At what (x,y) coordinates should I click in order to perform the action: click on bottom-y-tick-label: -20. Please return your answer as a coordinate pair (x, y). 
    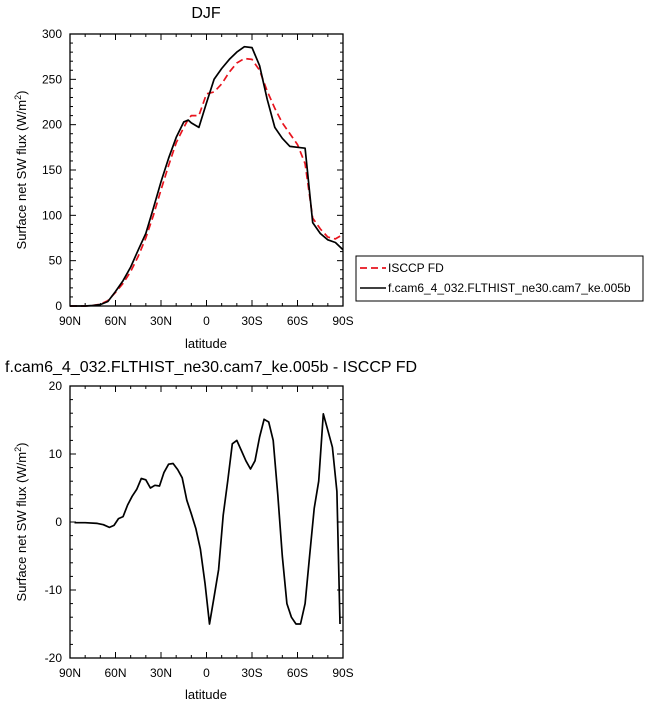
    Looking at the image, I should click on (54, 658).